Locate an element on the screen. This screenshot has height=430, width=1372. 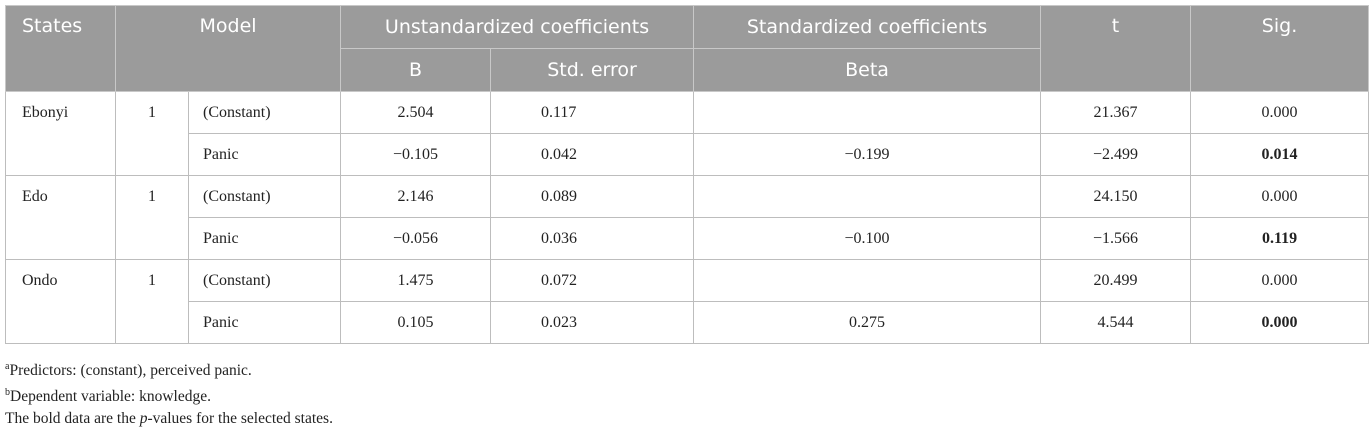
table-cell: 0.072 is located at coordinates (592, 280).